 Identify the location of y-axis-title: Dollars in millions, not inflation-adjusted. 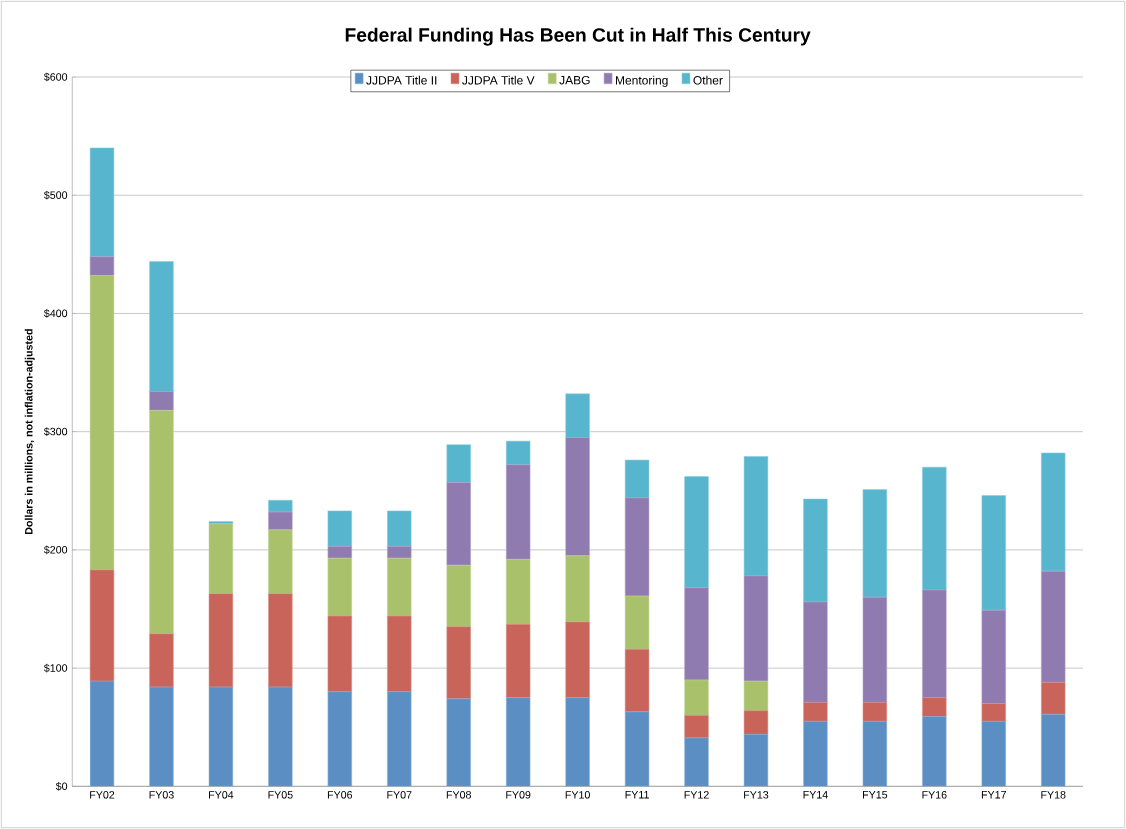
(29, 432).